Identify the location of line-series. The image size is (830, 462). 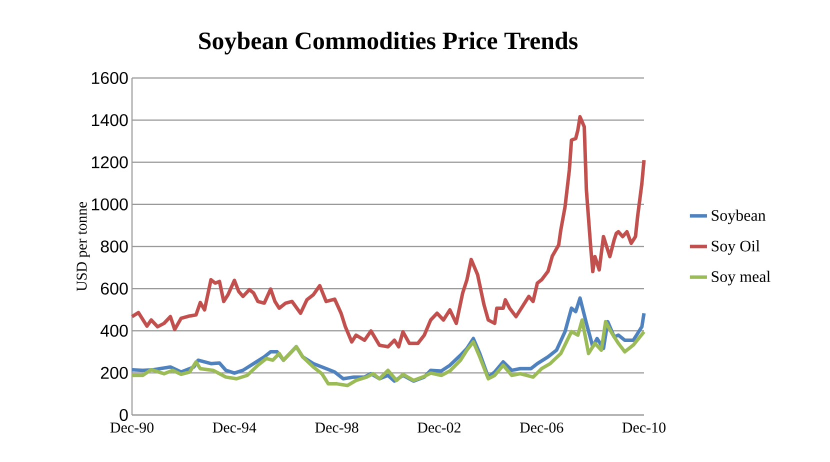
(388, 353).